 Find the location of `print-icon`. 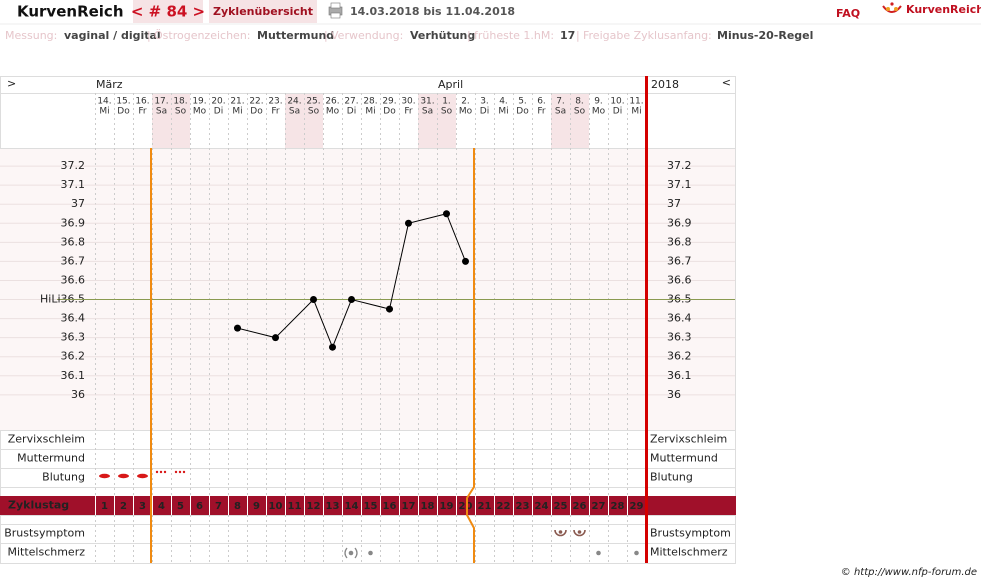

print-icon is located at coordinates (335, 10).